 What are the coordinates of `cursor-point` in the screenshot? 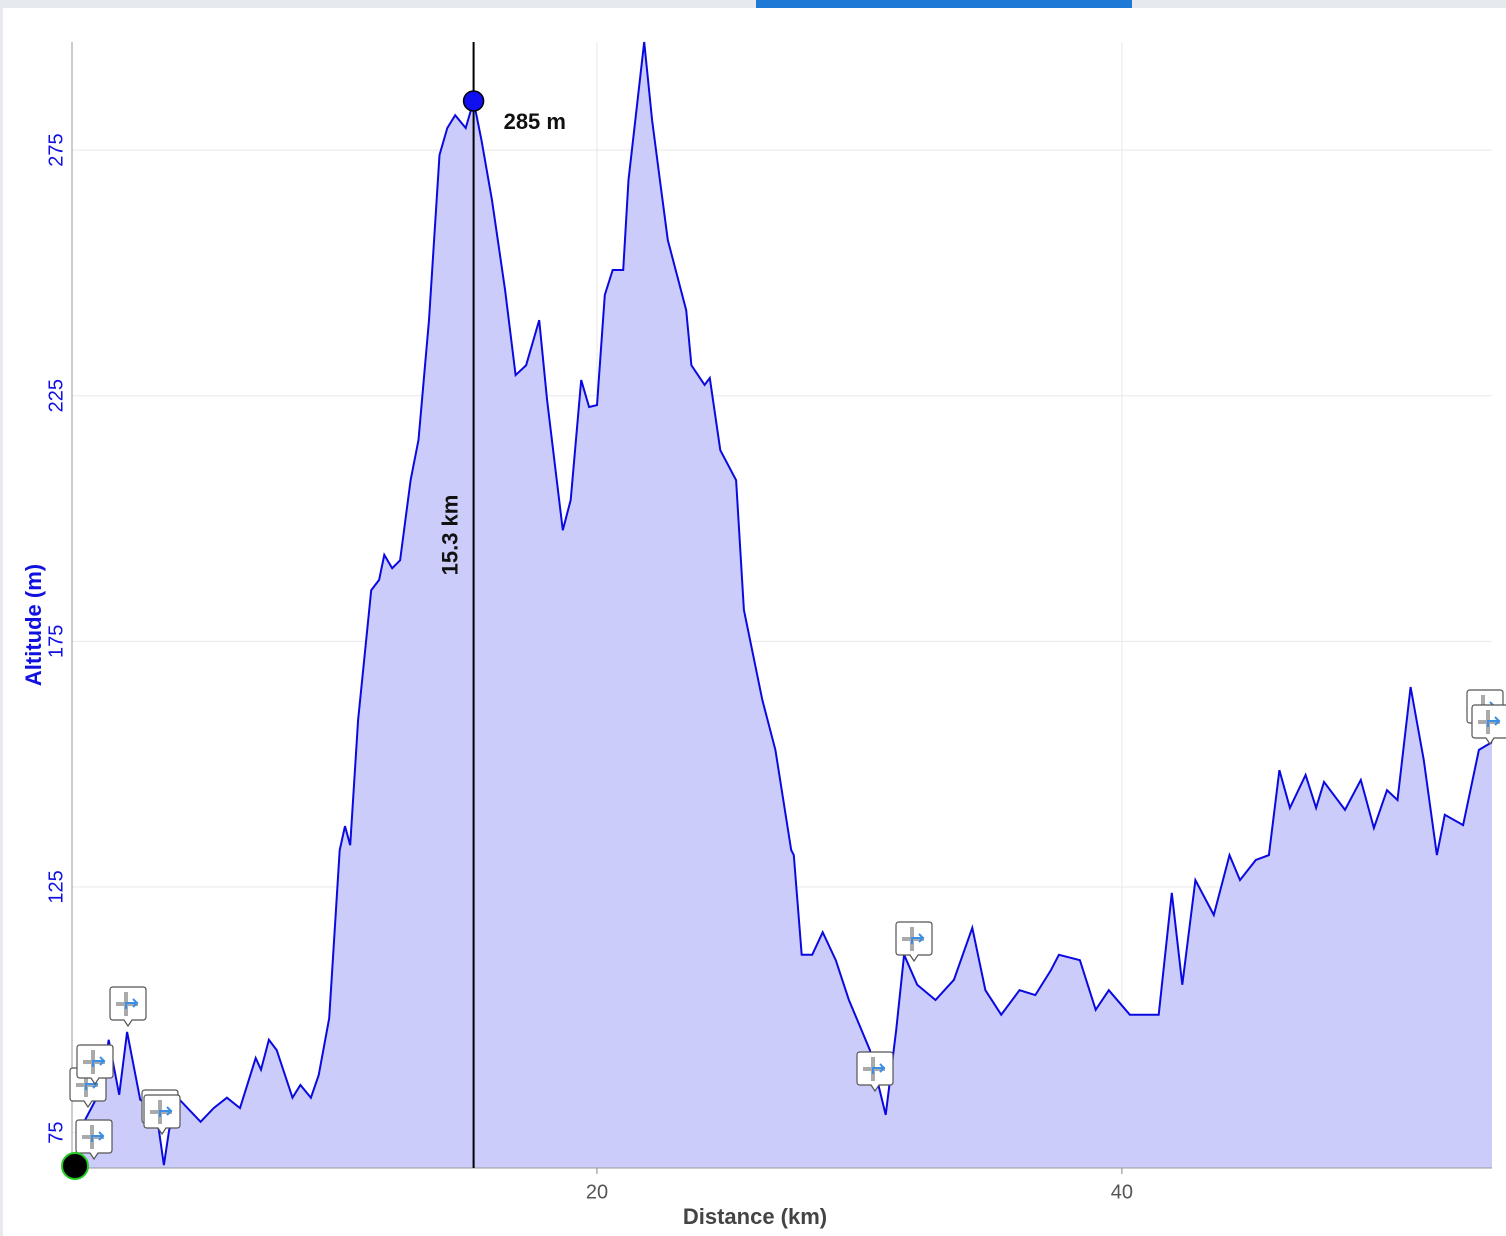 It's located at (473, 101).